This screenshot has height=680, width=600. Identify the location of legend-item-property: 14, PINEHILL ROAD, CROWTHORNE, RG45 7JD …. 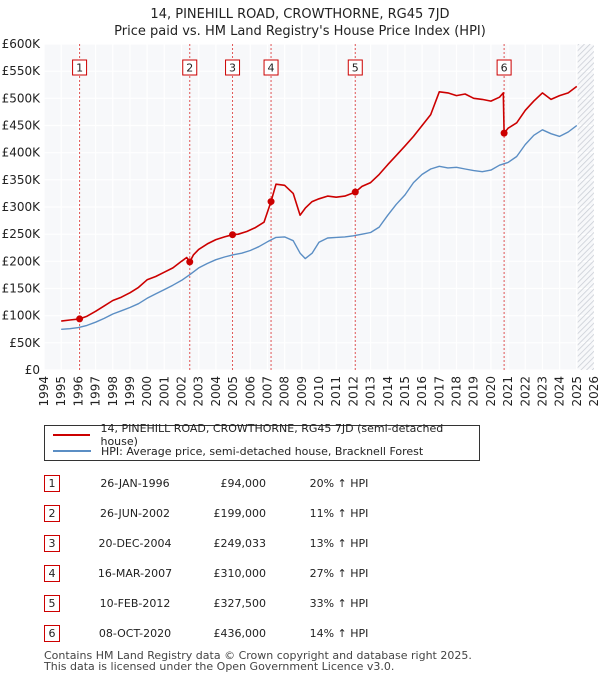
(266, 435).